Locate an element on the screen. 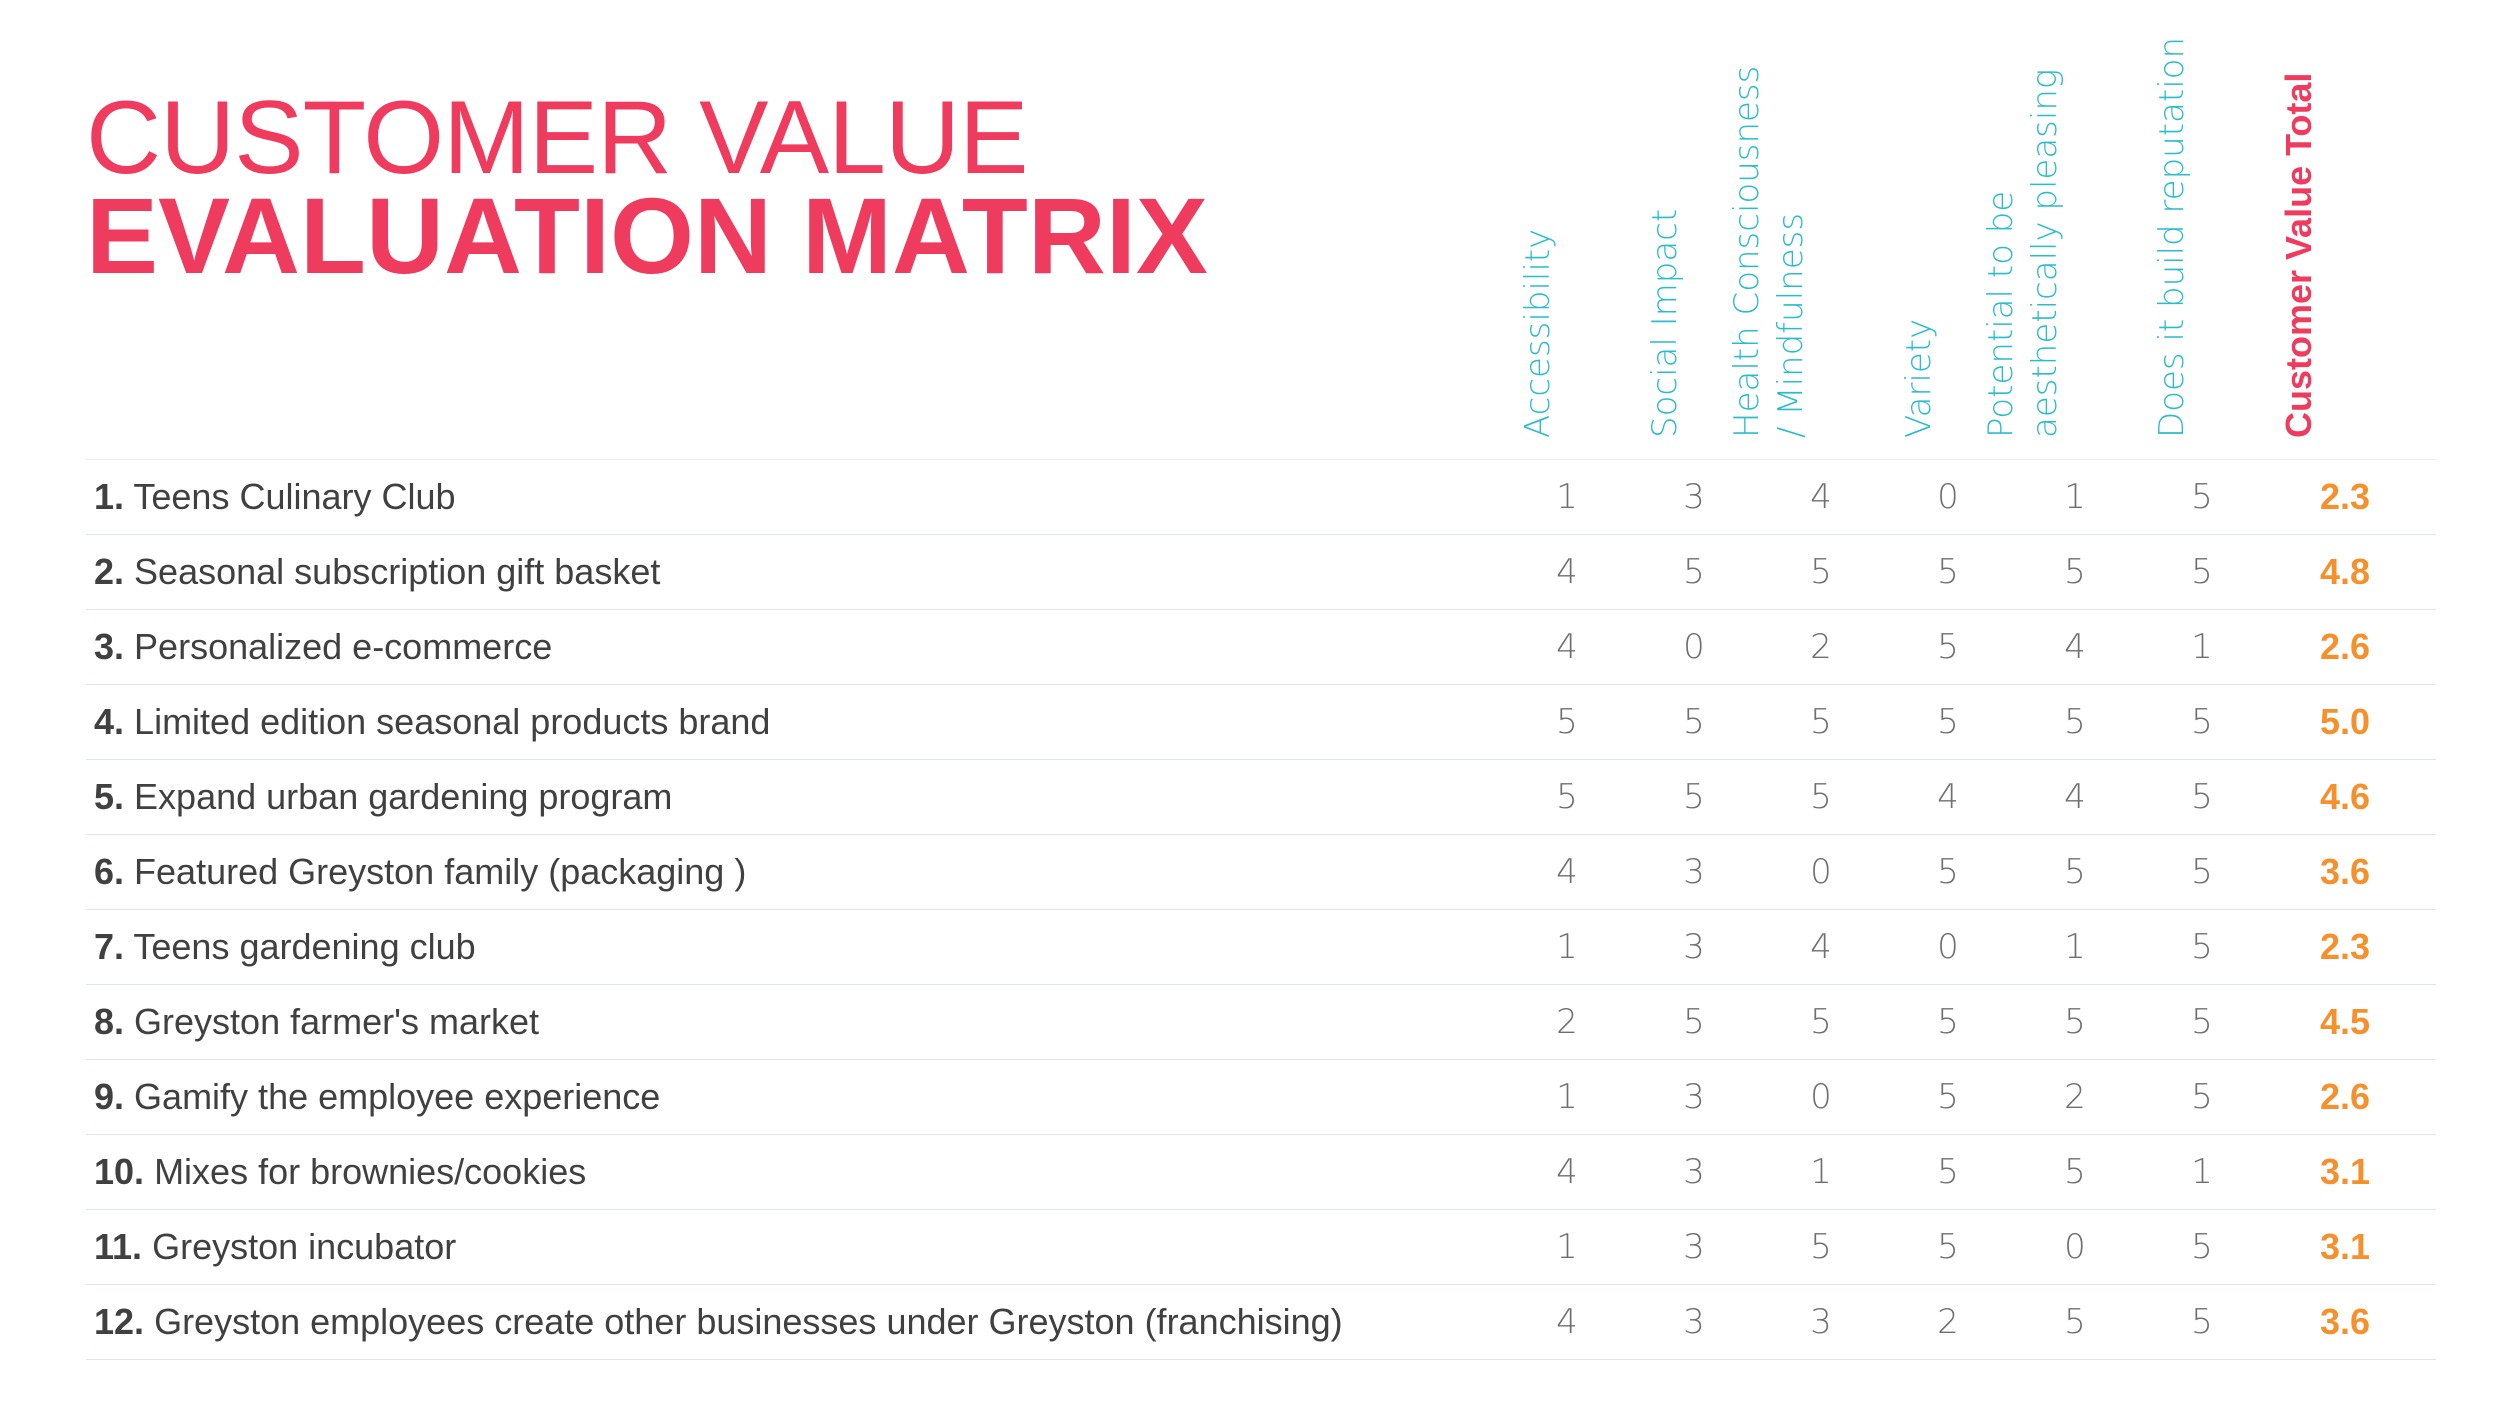 Image resolution: width=2500 pixels, height=1406 pixels. row-label: 9. Gamify the employee experience is located at coordinates (377, 1097).